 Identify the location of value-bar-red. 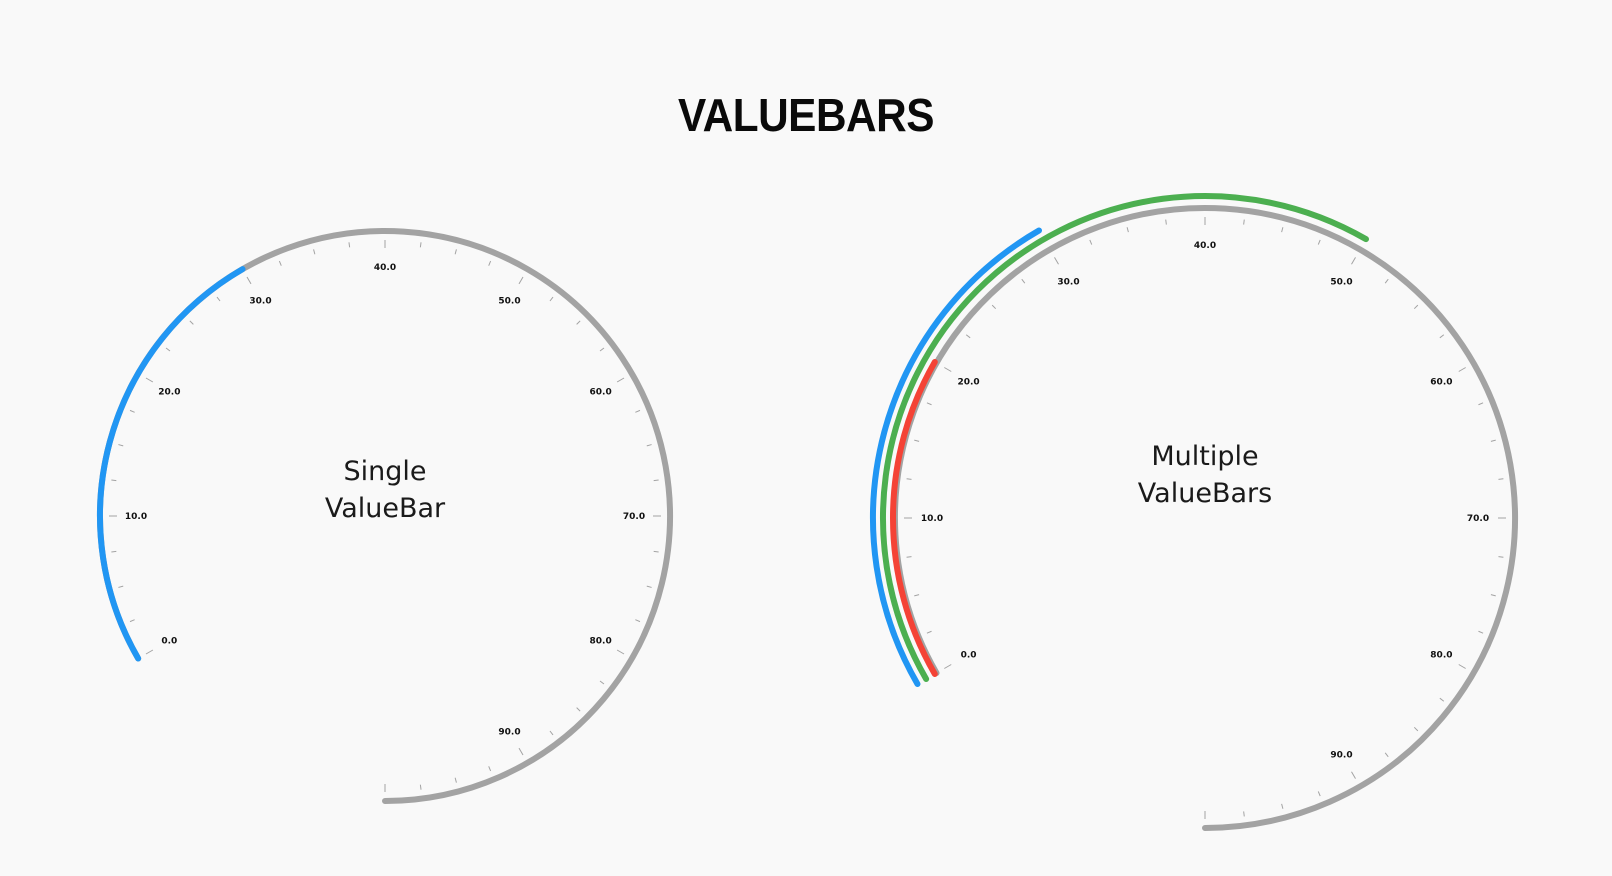
(914, 518).